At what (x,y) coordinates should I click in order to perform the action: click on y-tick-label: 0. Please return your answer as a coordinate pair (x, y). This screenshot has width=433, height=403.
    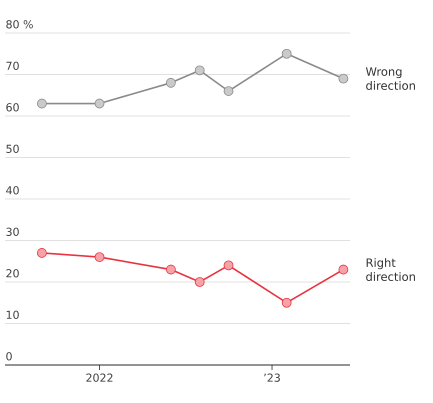
    Looking at the image, I should click on (9, 356).